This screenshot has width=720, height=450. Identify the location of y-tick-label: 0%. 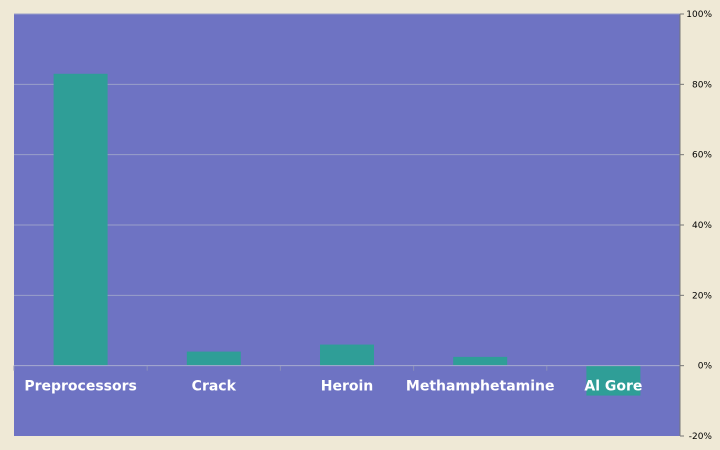
(705, 367).